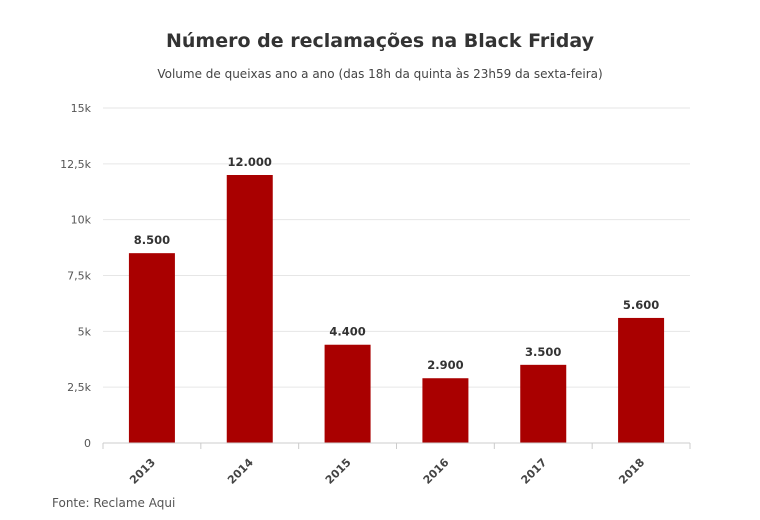 The image size is (760, 520). I want to click on x-tick-label-2018: 2018, so click(631, 471).